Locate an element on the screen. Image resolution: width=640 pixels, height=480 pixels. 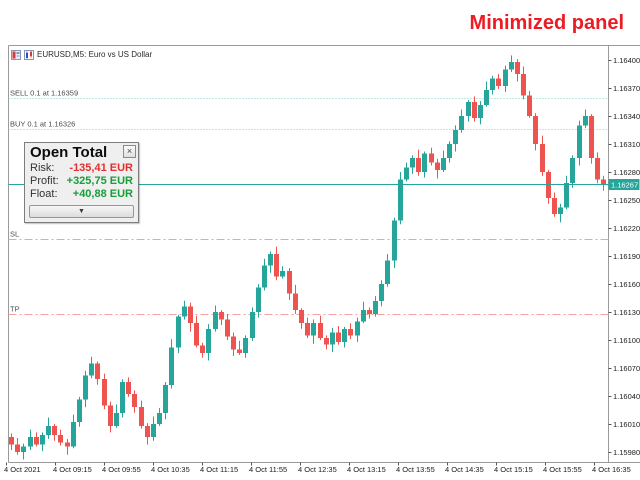
price-axis-label: 1.15980 is located at coordinates (626, 452).